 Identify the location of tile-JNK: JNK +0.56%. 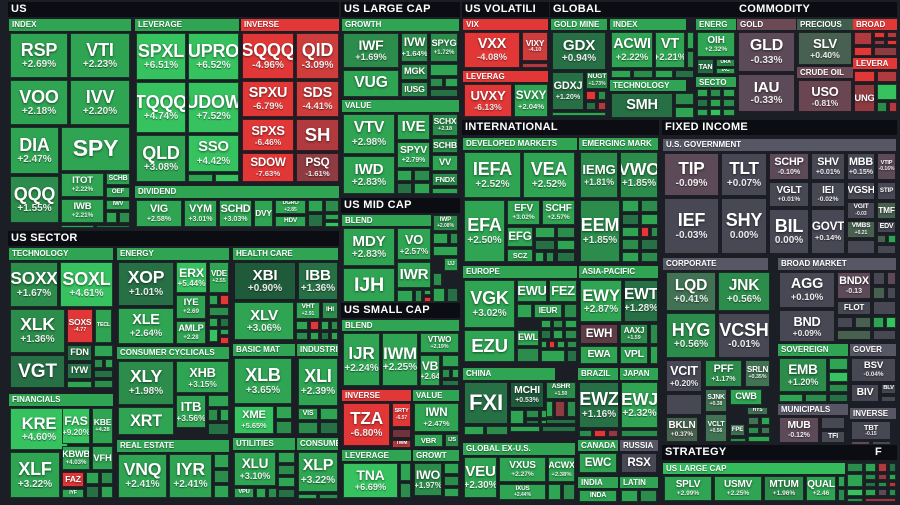
(744, 291).